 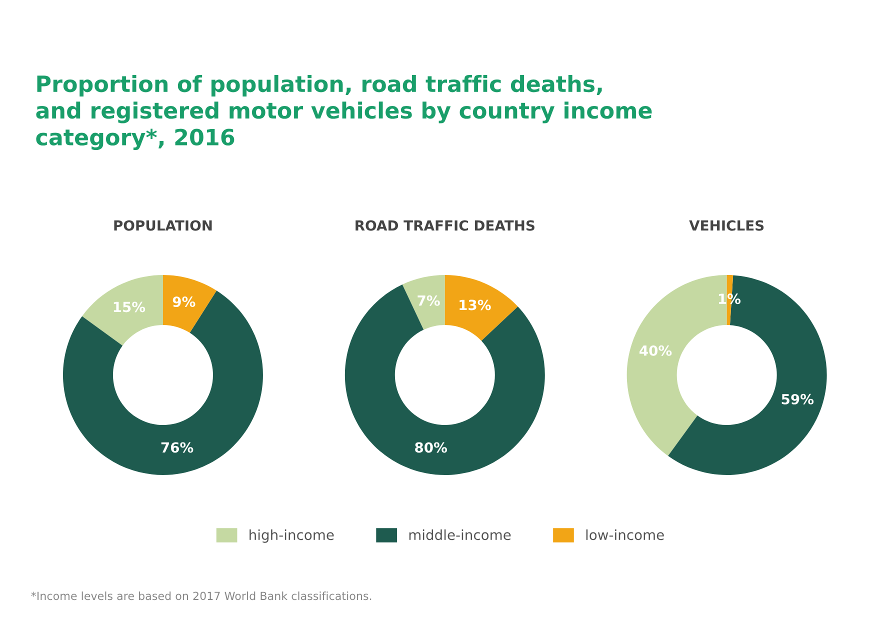 I want to click on data-label: 76%, so click(x=177, y=447).